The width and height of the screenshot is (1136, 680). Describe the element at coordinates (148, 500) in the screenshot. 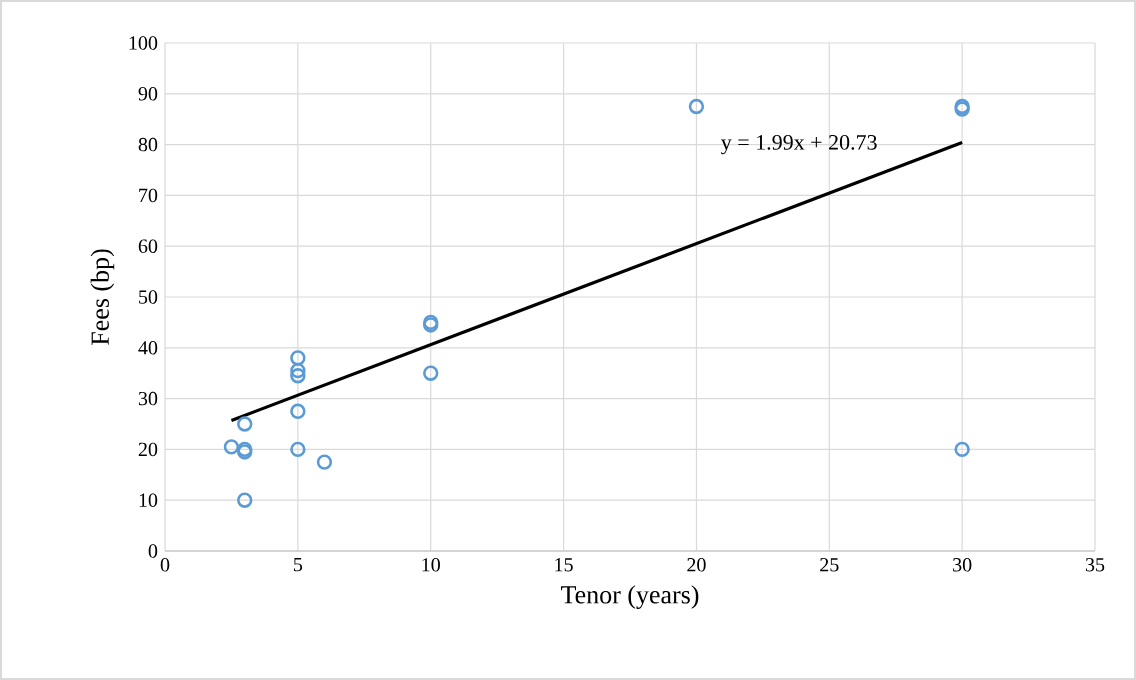

I see `y-tick-label: 10` at that location.